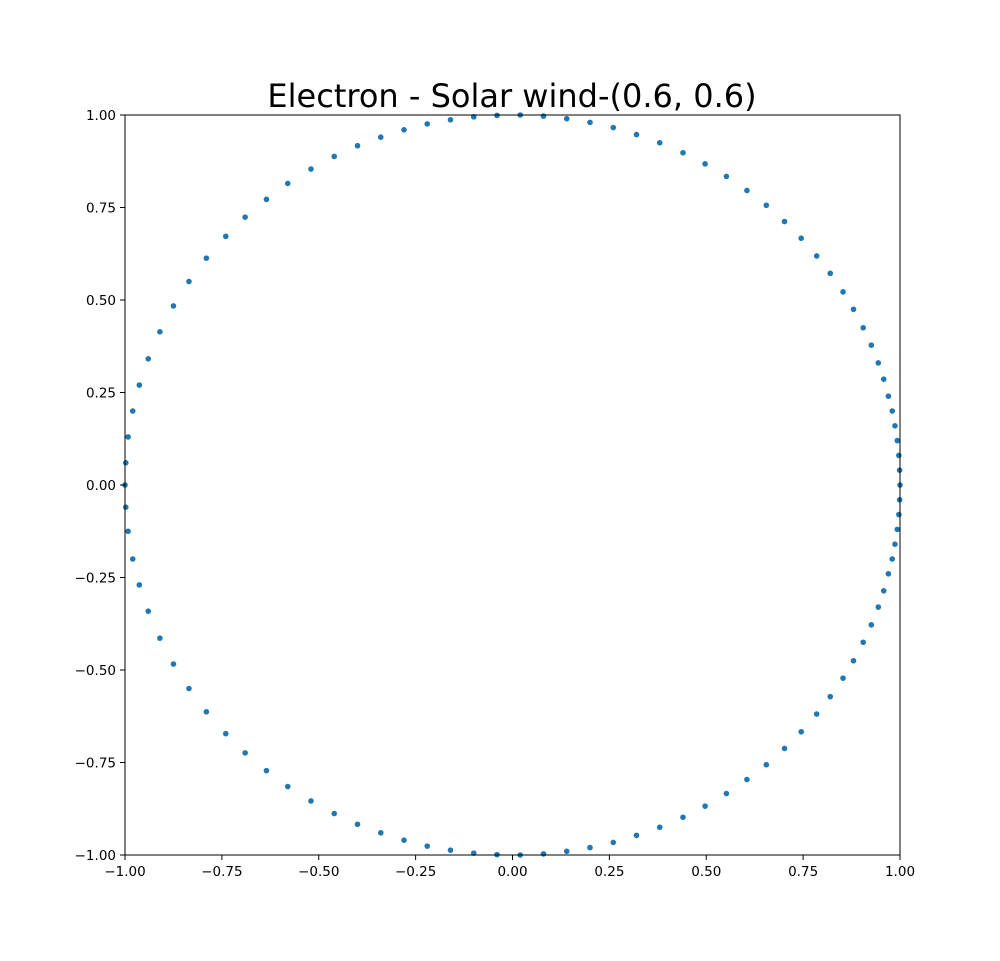 The image size is (1000, 961). I want to click on chart-title: Electron - Solar wind-(0.6, 0.6), so click(511, 96).